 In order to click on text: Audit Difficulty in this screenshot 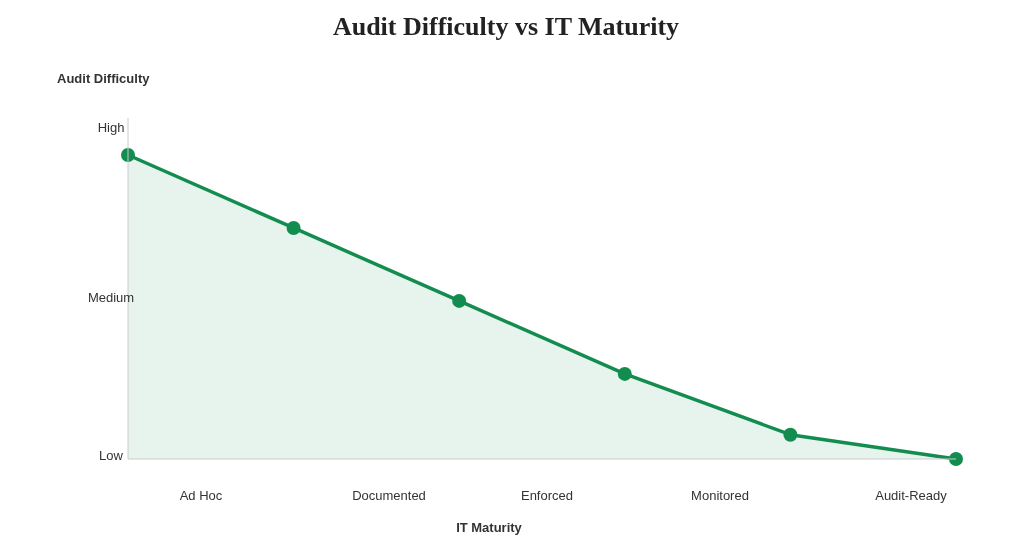, I will do `click(104, 78)`.